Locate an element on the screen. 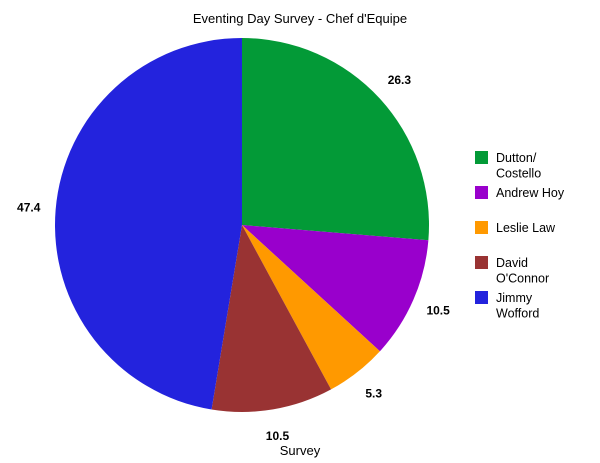 The image size is (600, 463). chart-title: Eventing Day Survey - Chef d'Equipe is located at coordinates (300, 18).